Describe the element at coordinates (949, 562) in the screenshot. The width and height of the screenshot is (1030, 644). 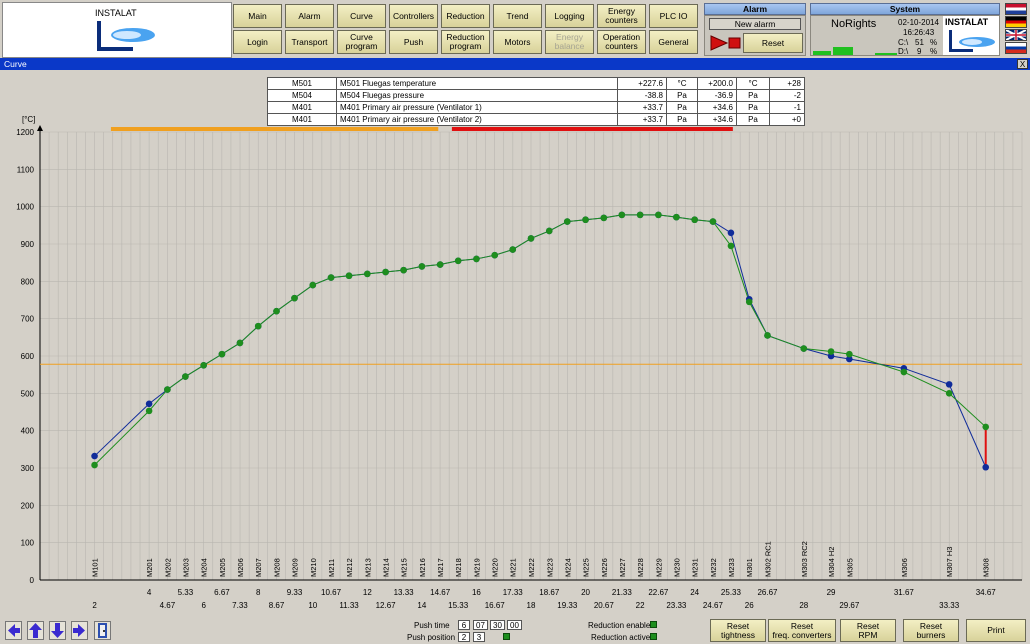
I see `sensor-label: M307 H3` at that location.